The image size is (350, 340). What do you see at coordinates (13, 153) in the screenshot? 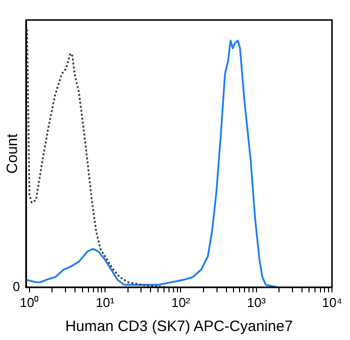
I see `y-axis-title: Count` at bounding box center [13, 153].